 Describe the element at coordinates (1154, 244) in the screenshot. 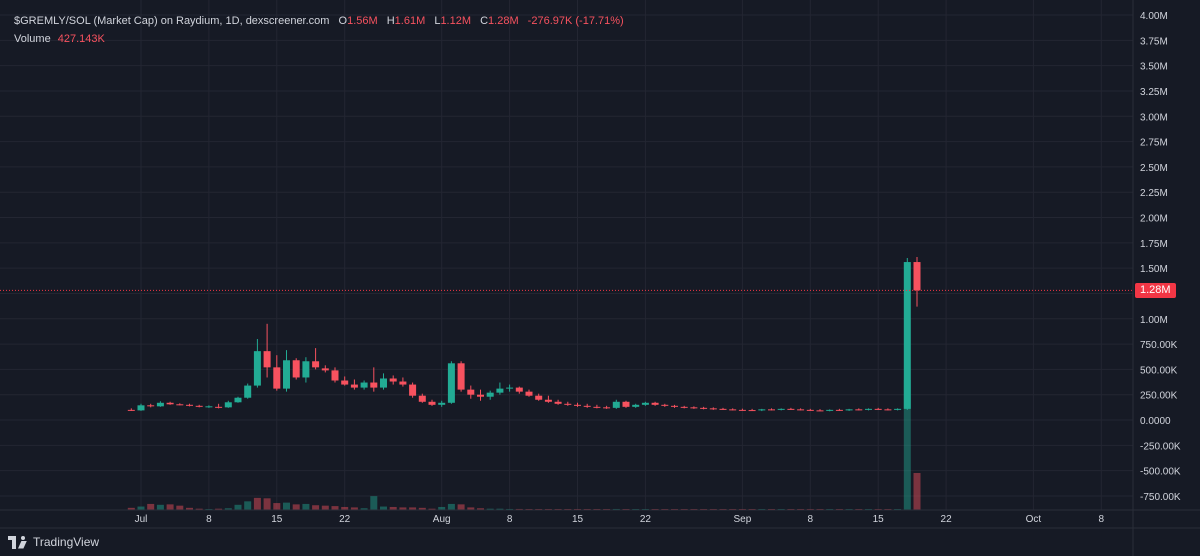

I see `y-tick-label: 1.75M` at that location.